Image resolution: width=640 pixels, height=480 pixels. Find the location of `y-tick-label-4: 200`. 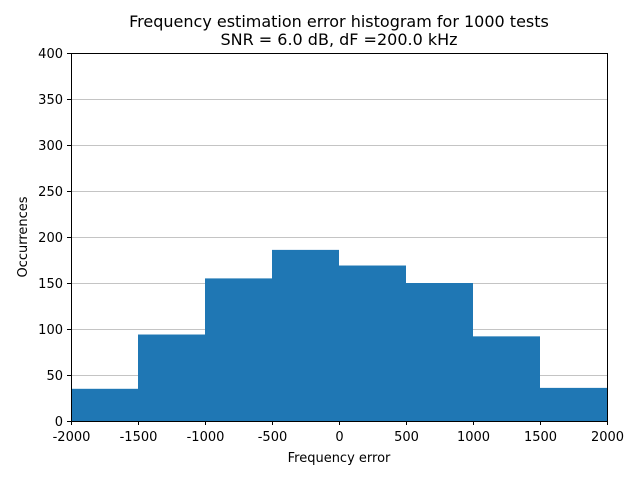

y-tick-label-4: 200 is located at coordinates (50, 238).